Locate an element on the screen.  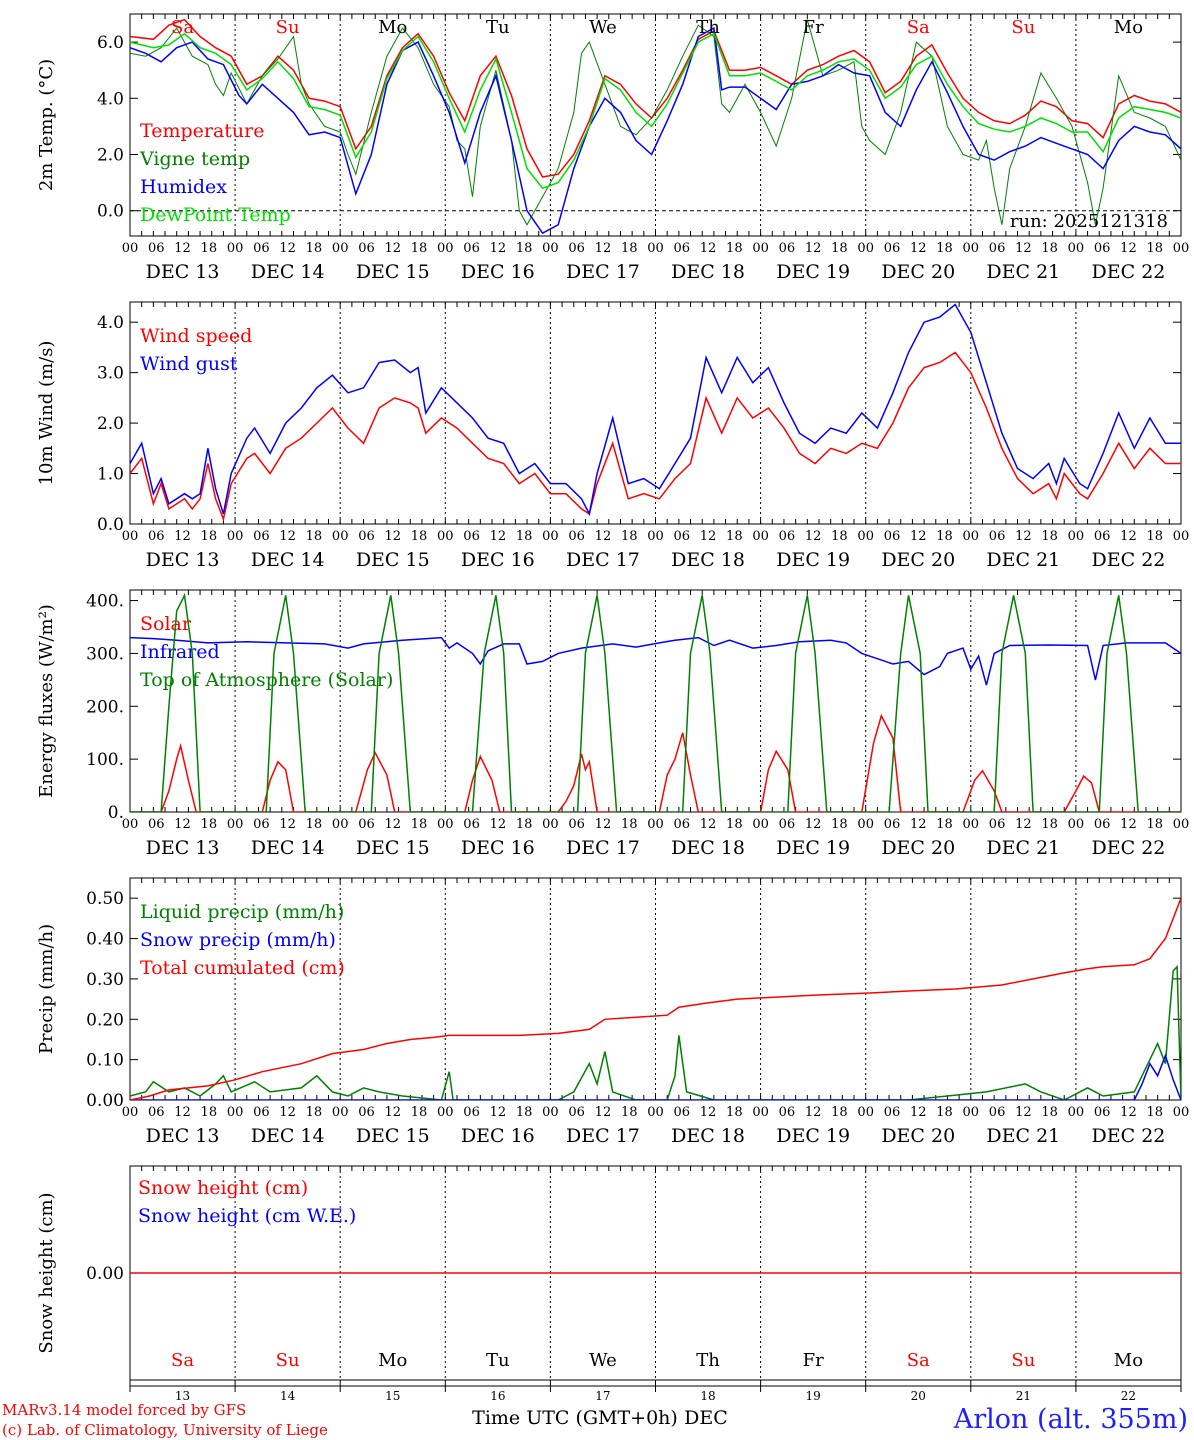
day-of-week-label: We is located at coordinates (603, 1360).